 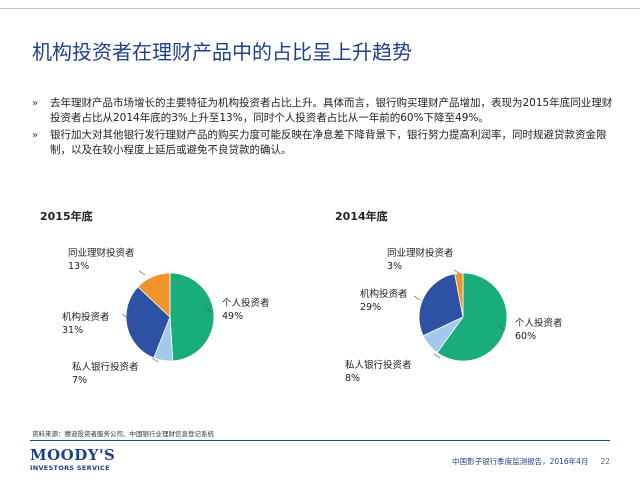 What do you see at coordinates (70, 468) in the screenshot?
I see `logo-tagline: INVESTORS SERVICE` at bounding box center [70, 468].